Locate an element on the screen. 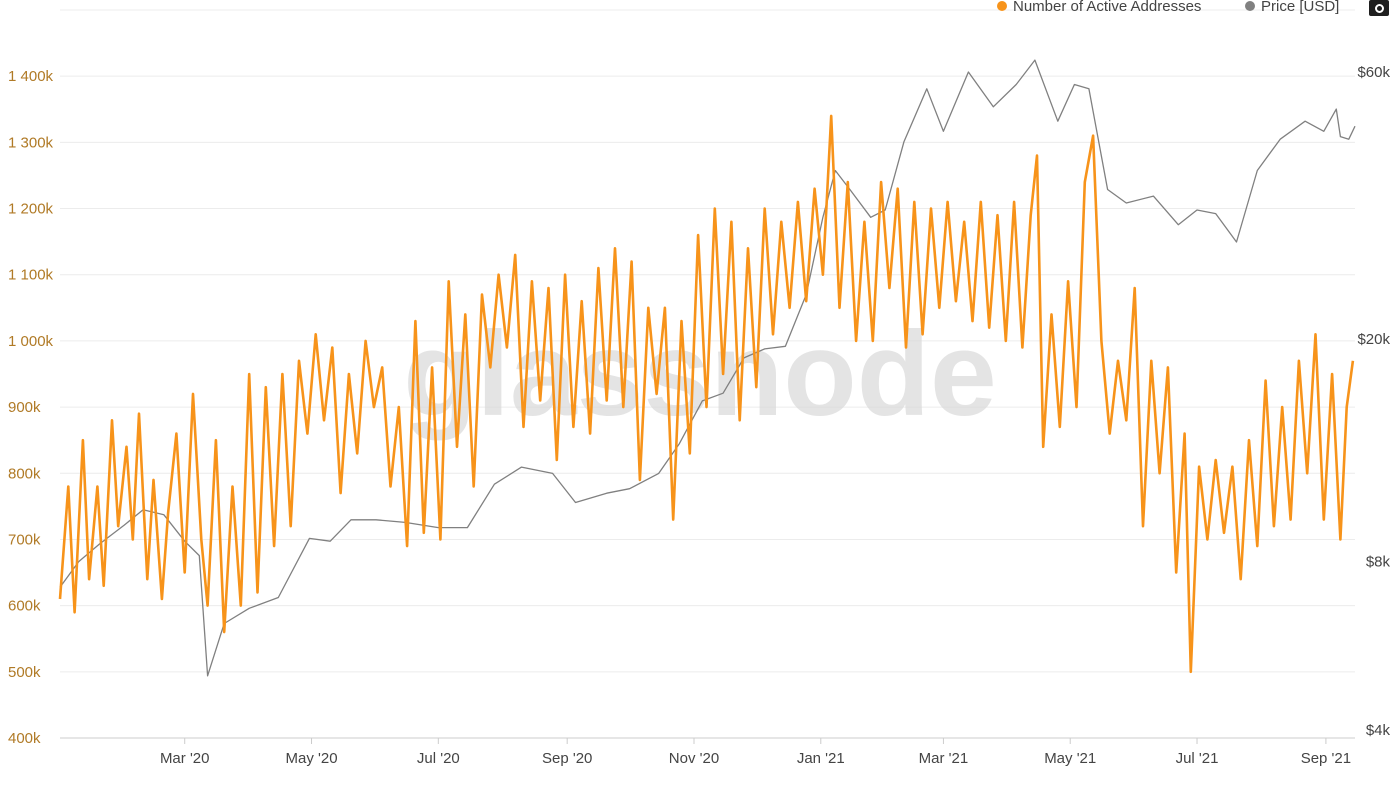 The width and height of the screenshot is (1393, 787). x-tick-label: May '21 is located at coordinates (1070, 758).